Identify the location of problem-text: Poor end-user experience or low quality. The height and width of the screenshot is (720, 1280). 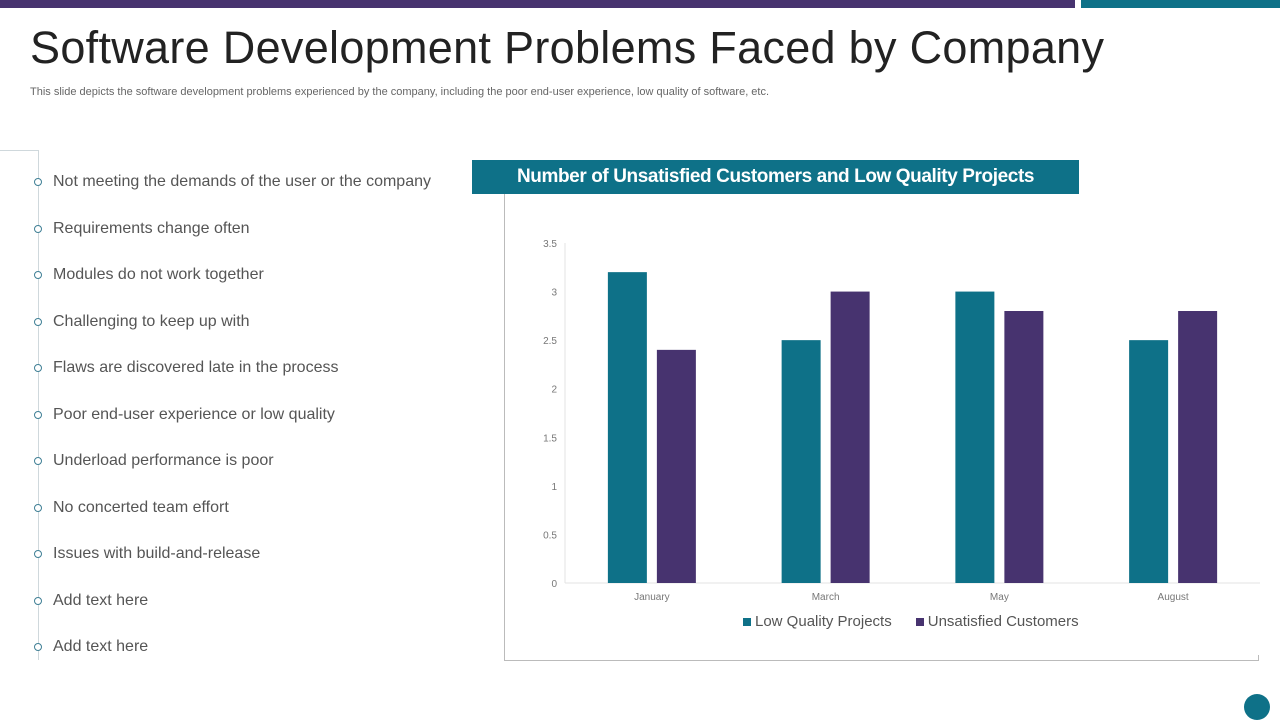
(194, 414).